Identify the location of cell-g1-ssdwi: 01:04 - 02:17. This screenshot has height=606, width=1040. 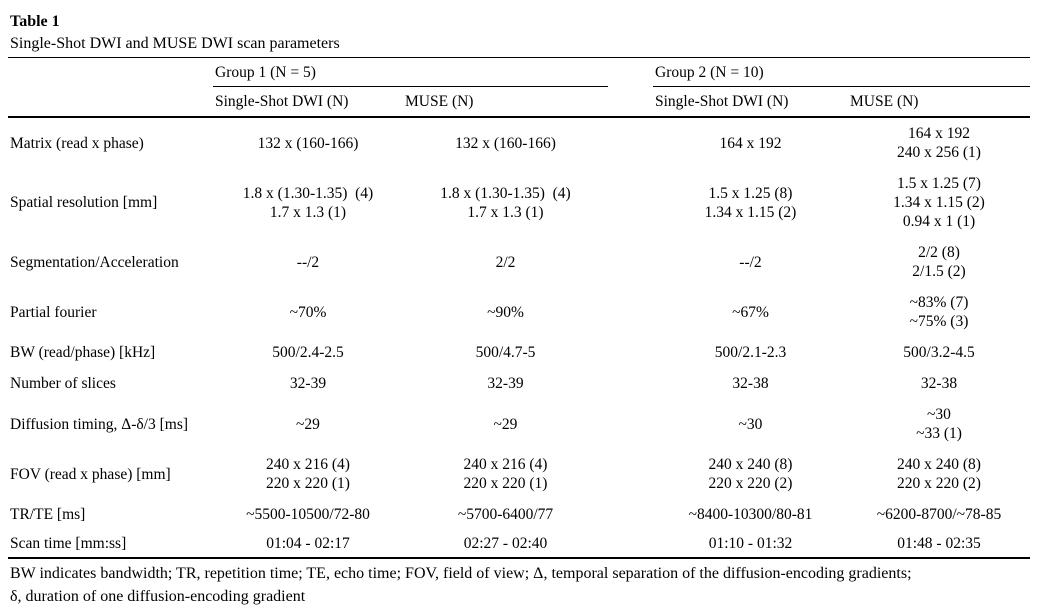
(308, 544).